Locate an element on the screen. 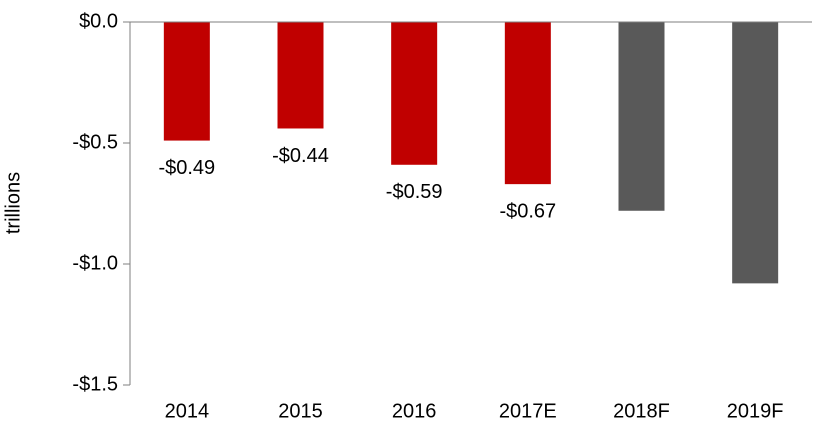 The height and width of the screenshot is (431, 822). x-tick-label: 2019F is located at coordinates (755, 411).